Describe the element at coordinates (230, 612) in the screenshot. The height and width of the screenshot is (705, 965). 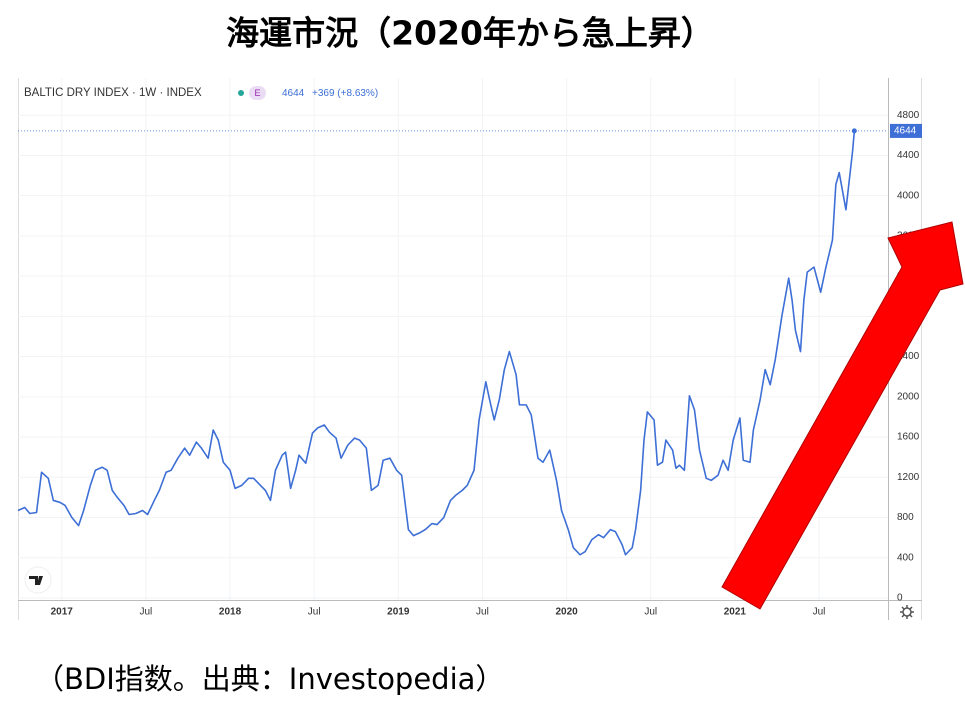
I see `x-tick-label: 2018` at that location.